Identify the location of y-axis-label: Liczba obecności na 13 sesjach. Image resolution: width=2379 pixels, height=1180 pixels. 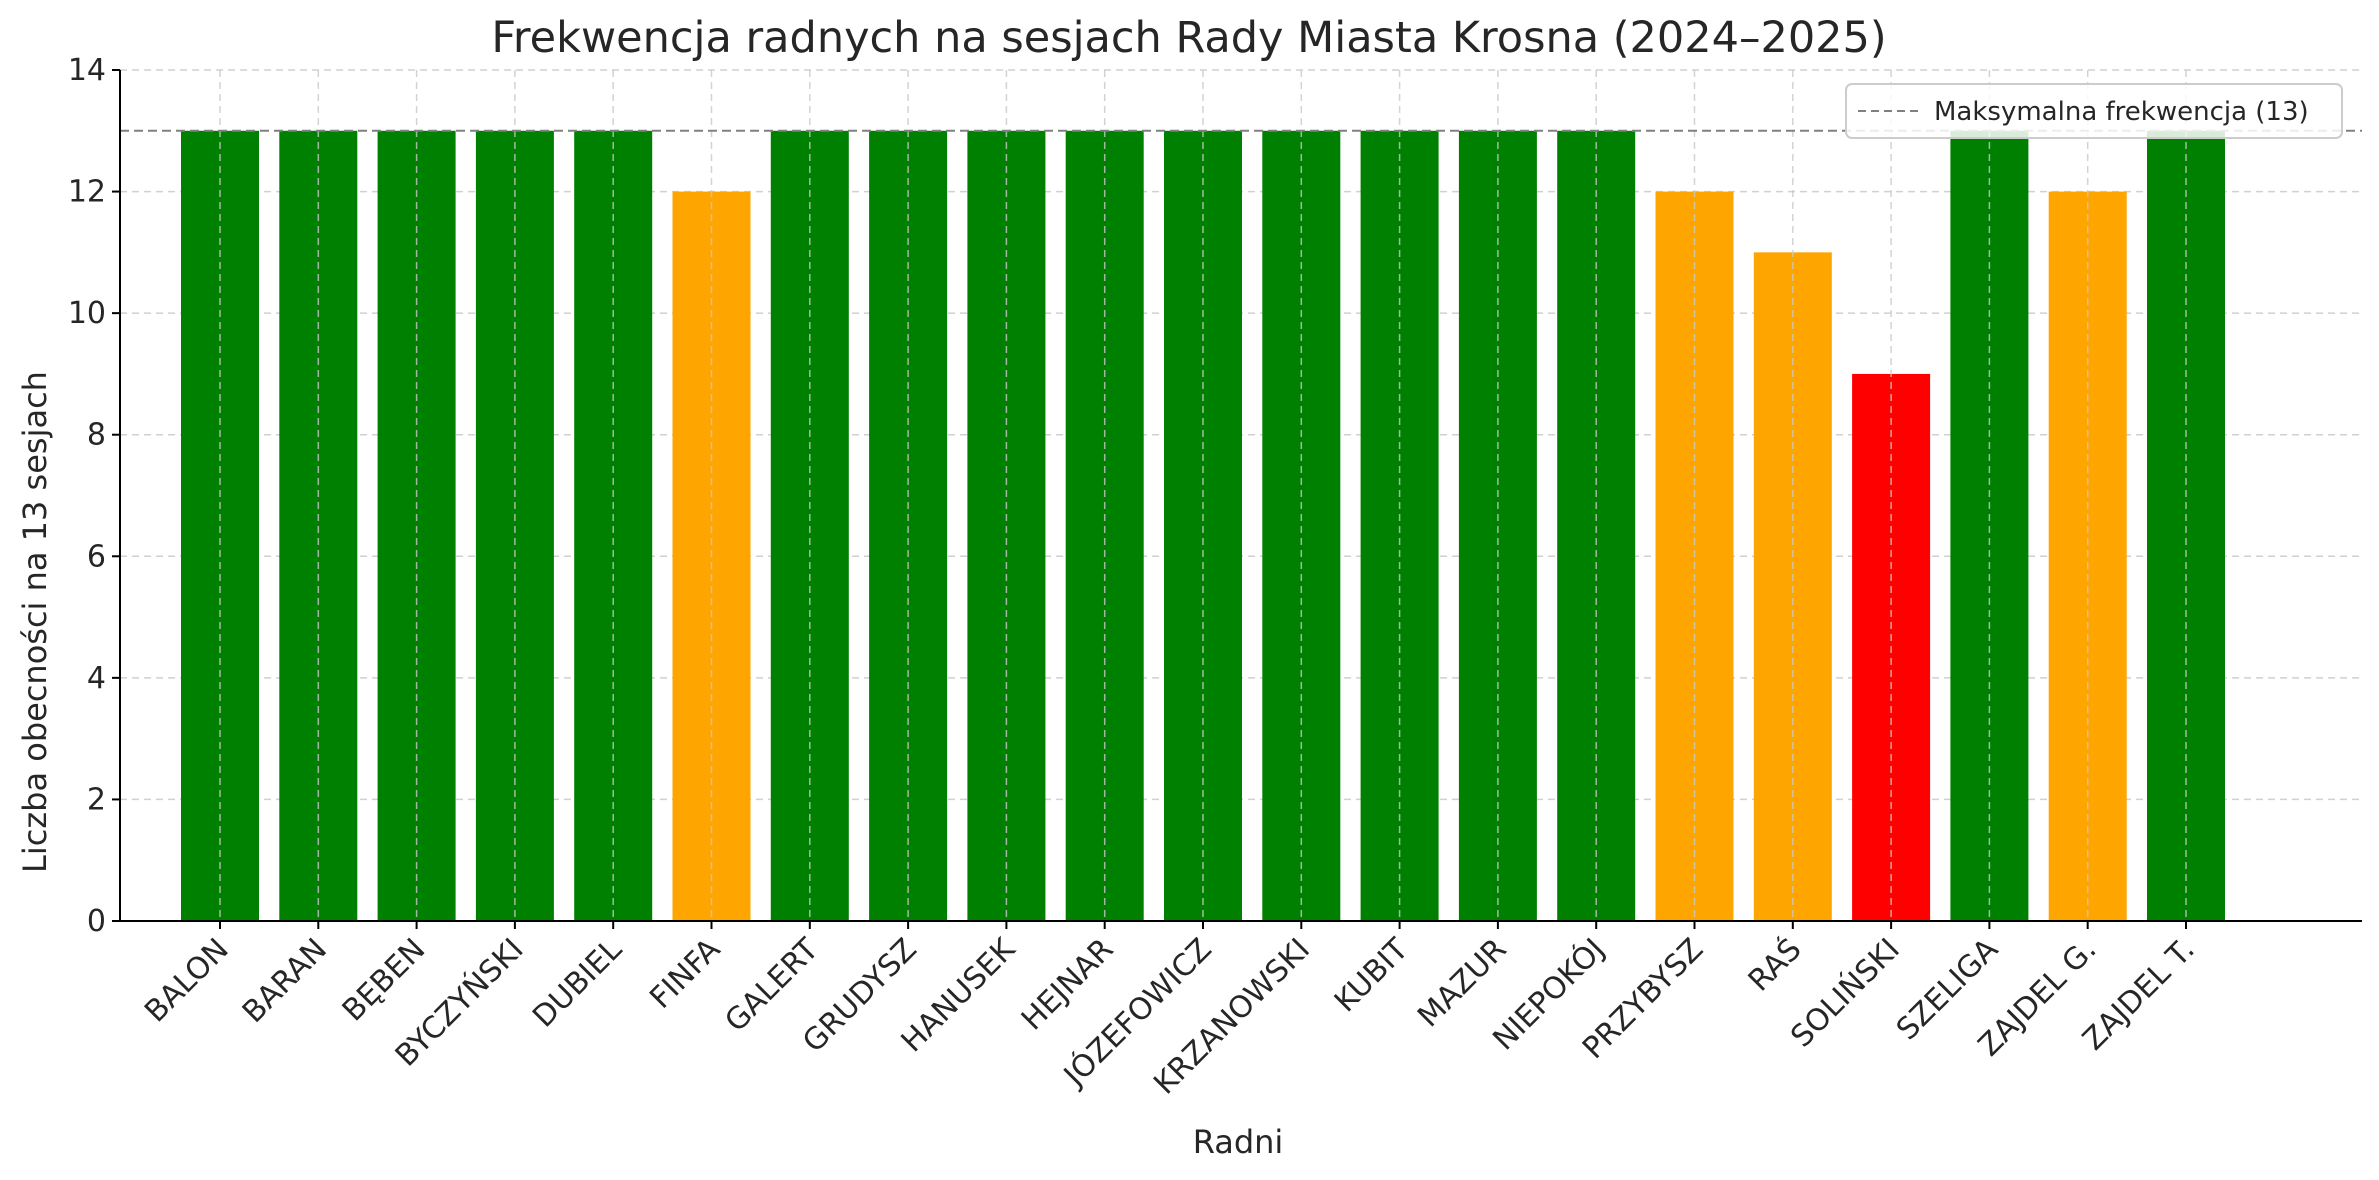
(35, 622).